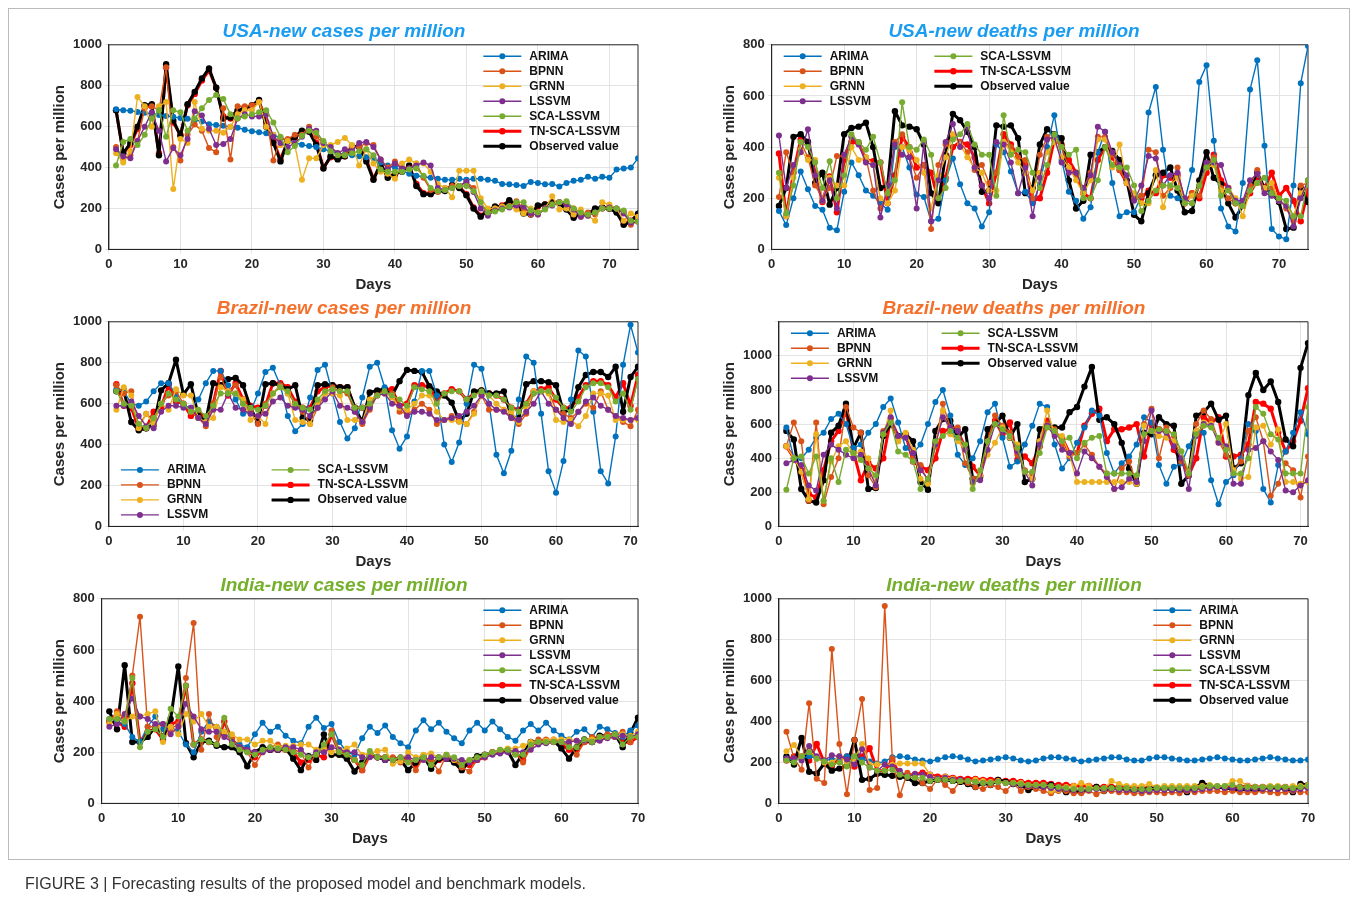  Describe the element at coordinates (109, 540) in the screenshot. I see `x-tick-label: 0` at that location.